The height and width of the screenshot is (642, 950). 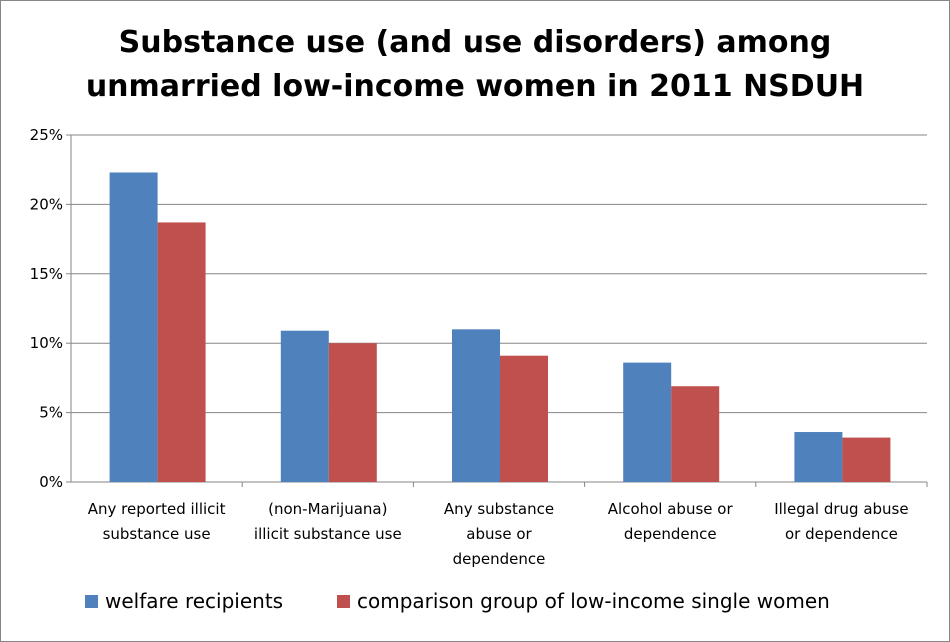 I want to click on y-tick-label: 20%, so click(x=46, y=204).